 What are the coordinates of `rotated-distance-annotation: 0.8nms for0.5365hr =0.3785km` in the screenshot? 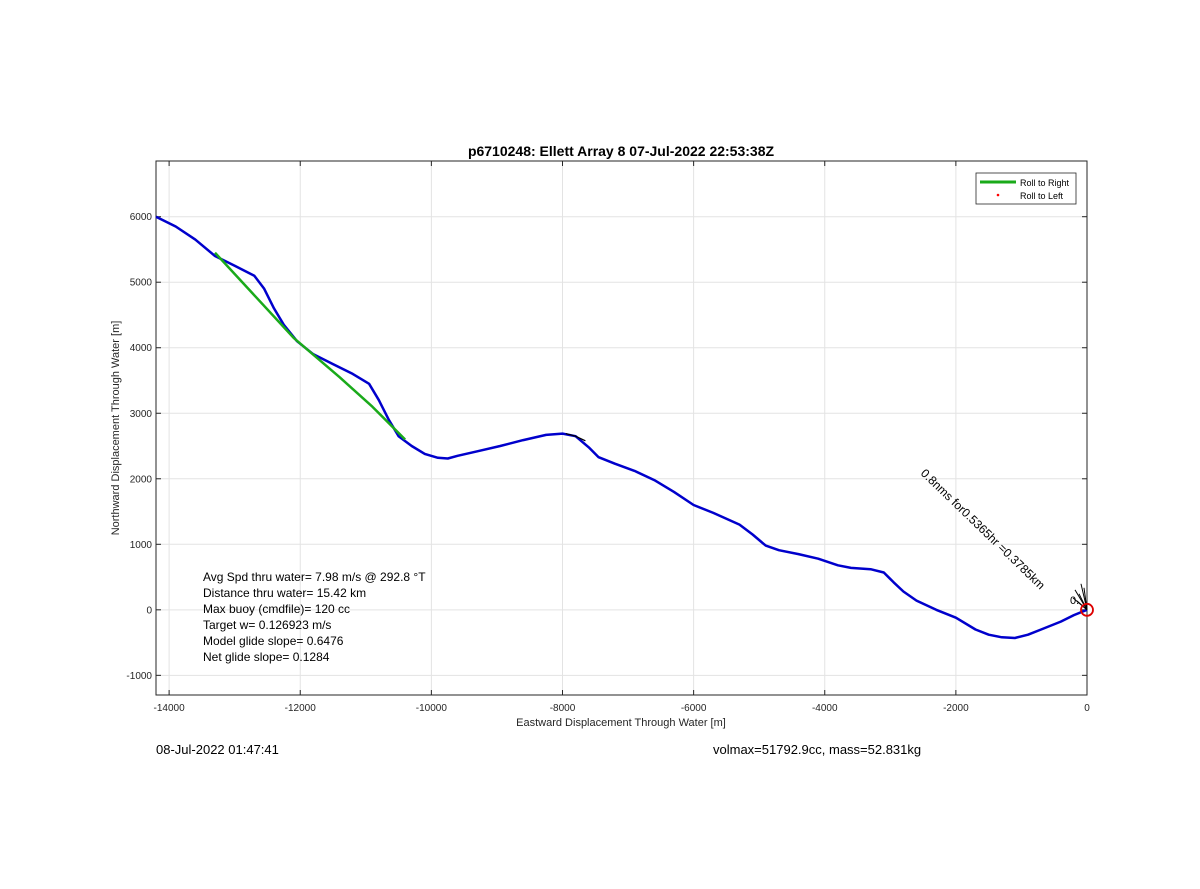 It's located at (983, 529).